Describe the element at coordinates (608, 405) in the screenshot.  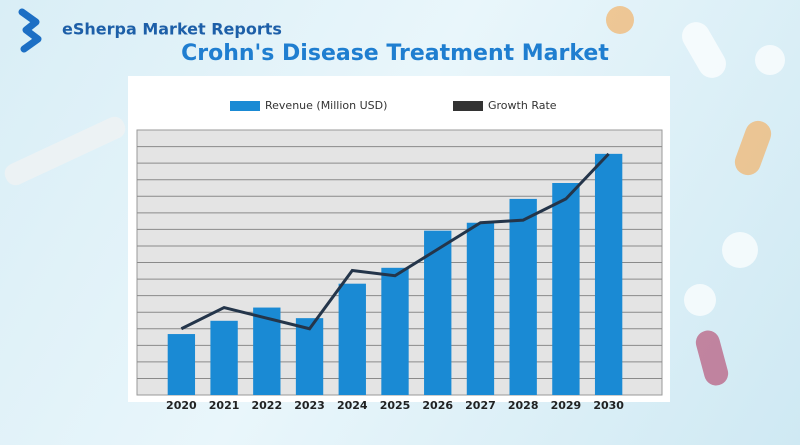
I see `x-tick-label: 2030` at that location.